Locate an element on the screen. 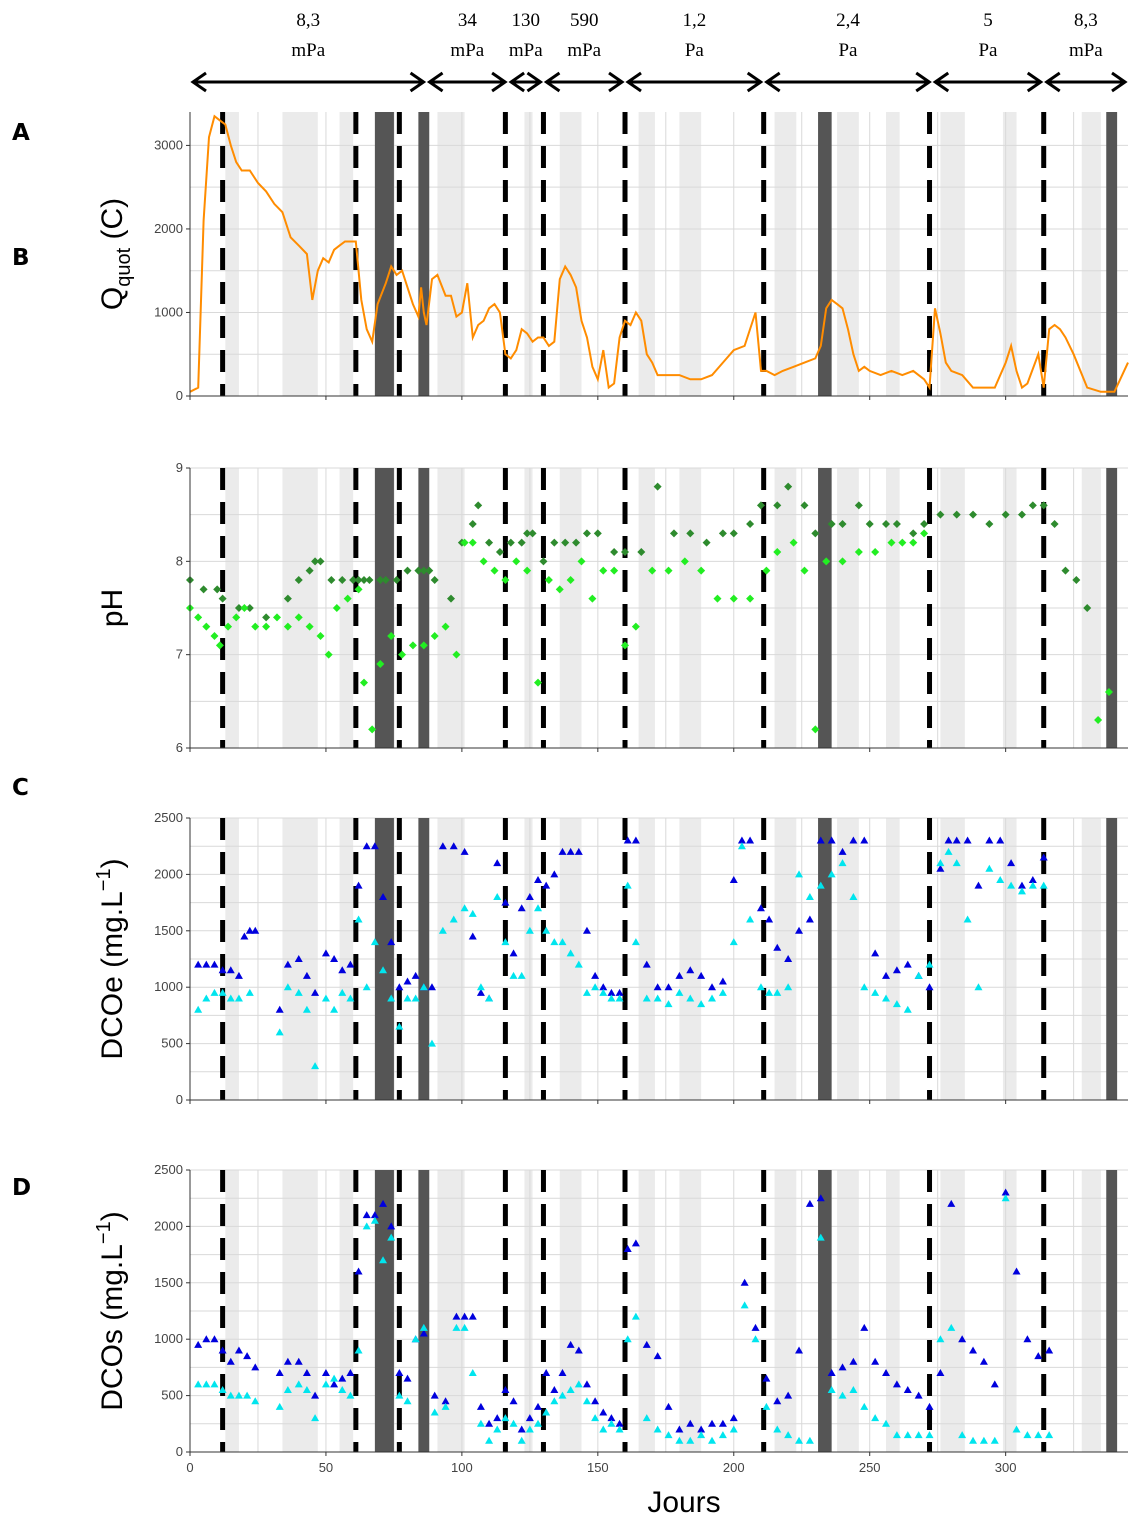 Image resolution: width=1129 pixels, height=1524 pixels. y-tick-label: 0 is located at coordinates (179, 1099).